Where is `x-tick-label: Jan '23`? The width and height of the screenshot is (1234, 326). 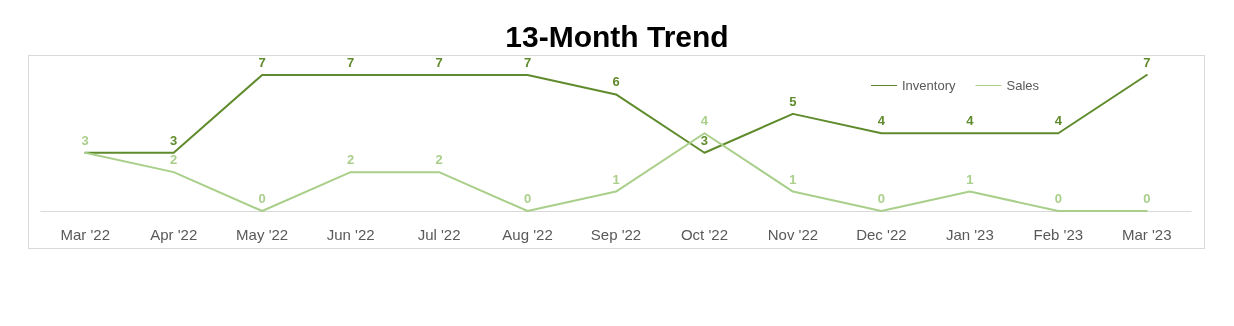
x-tick-label: Jan '23 is located at coordinates (969, 234).